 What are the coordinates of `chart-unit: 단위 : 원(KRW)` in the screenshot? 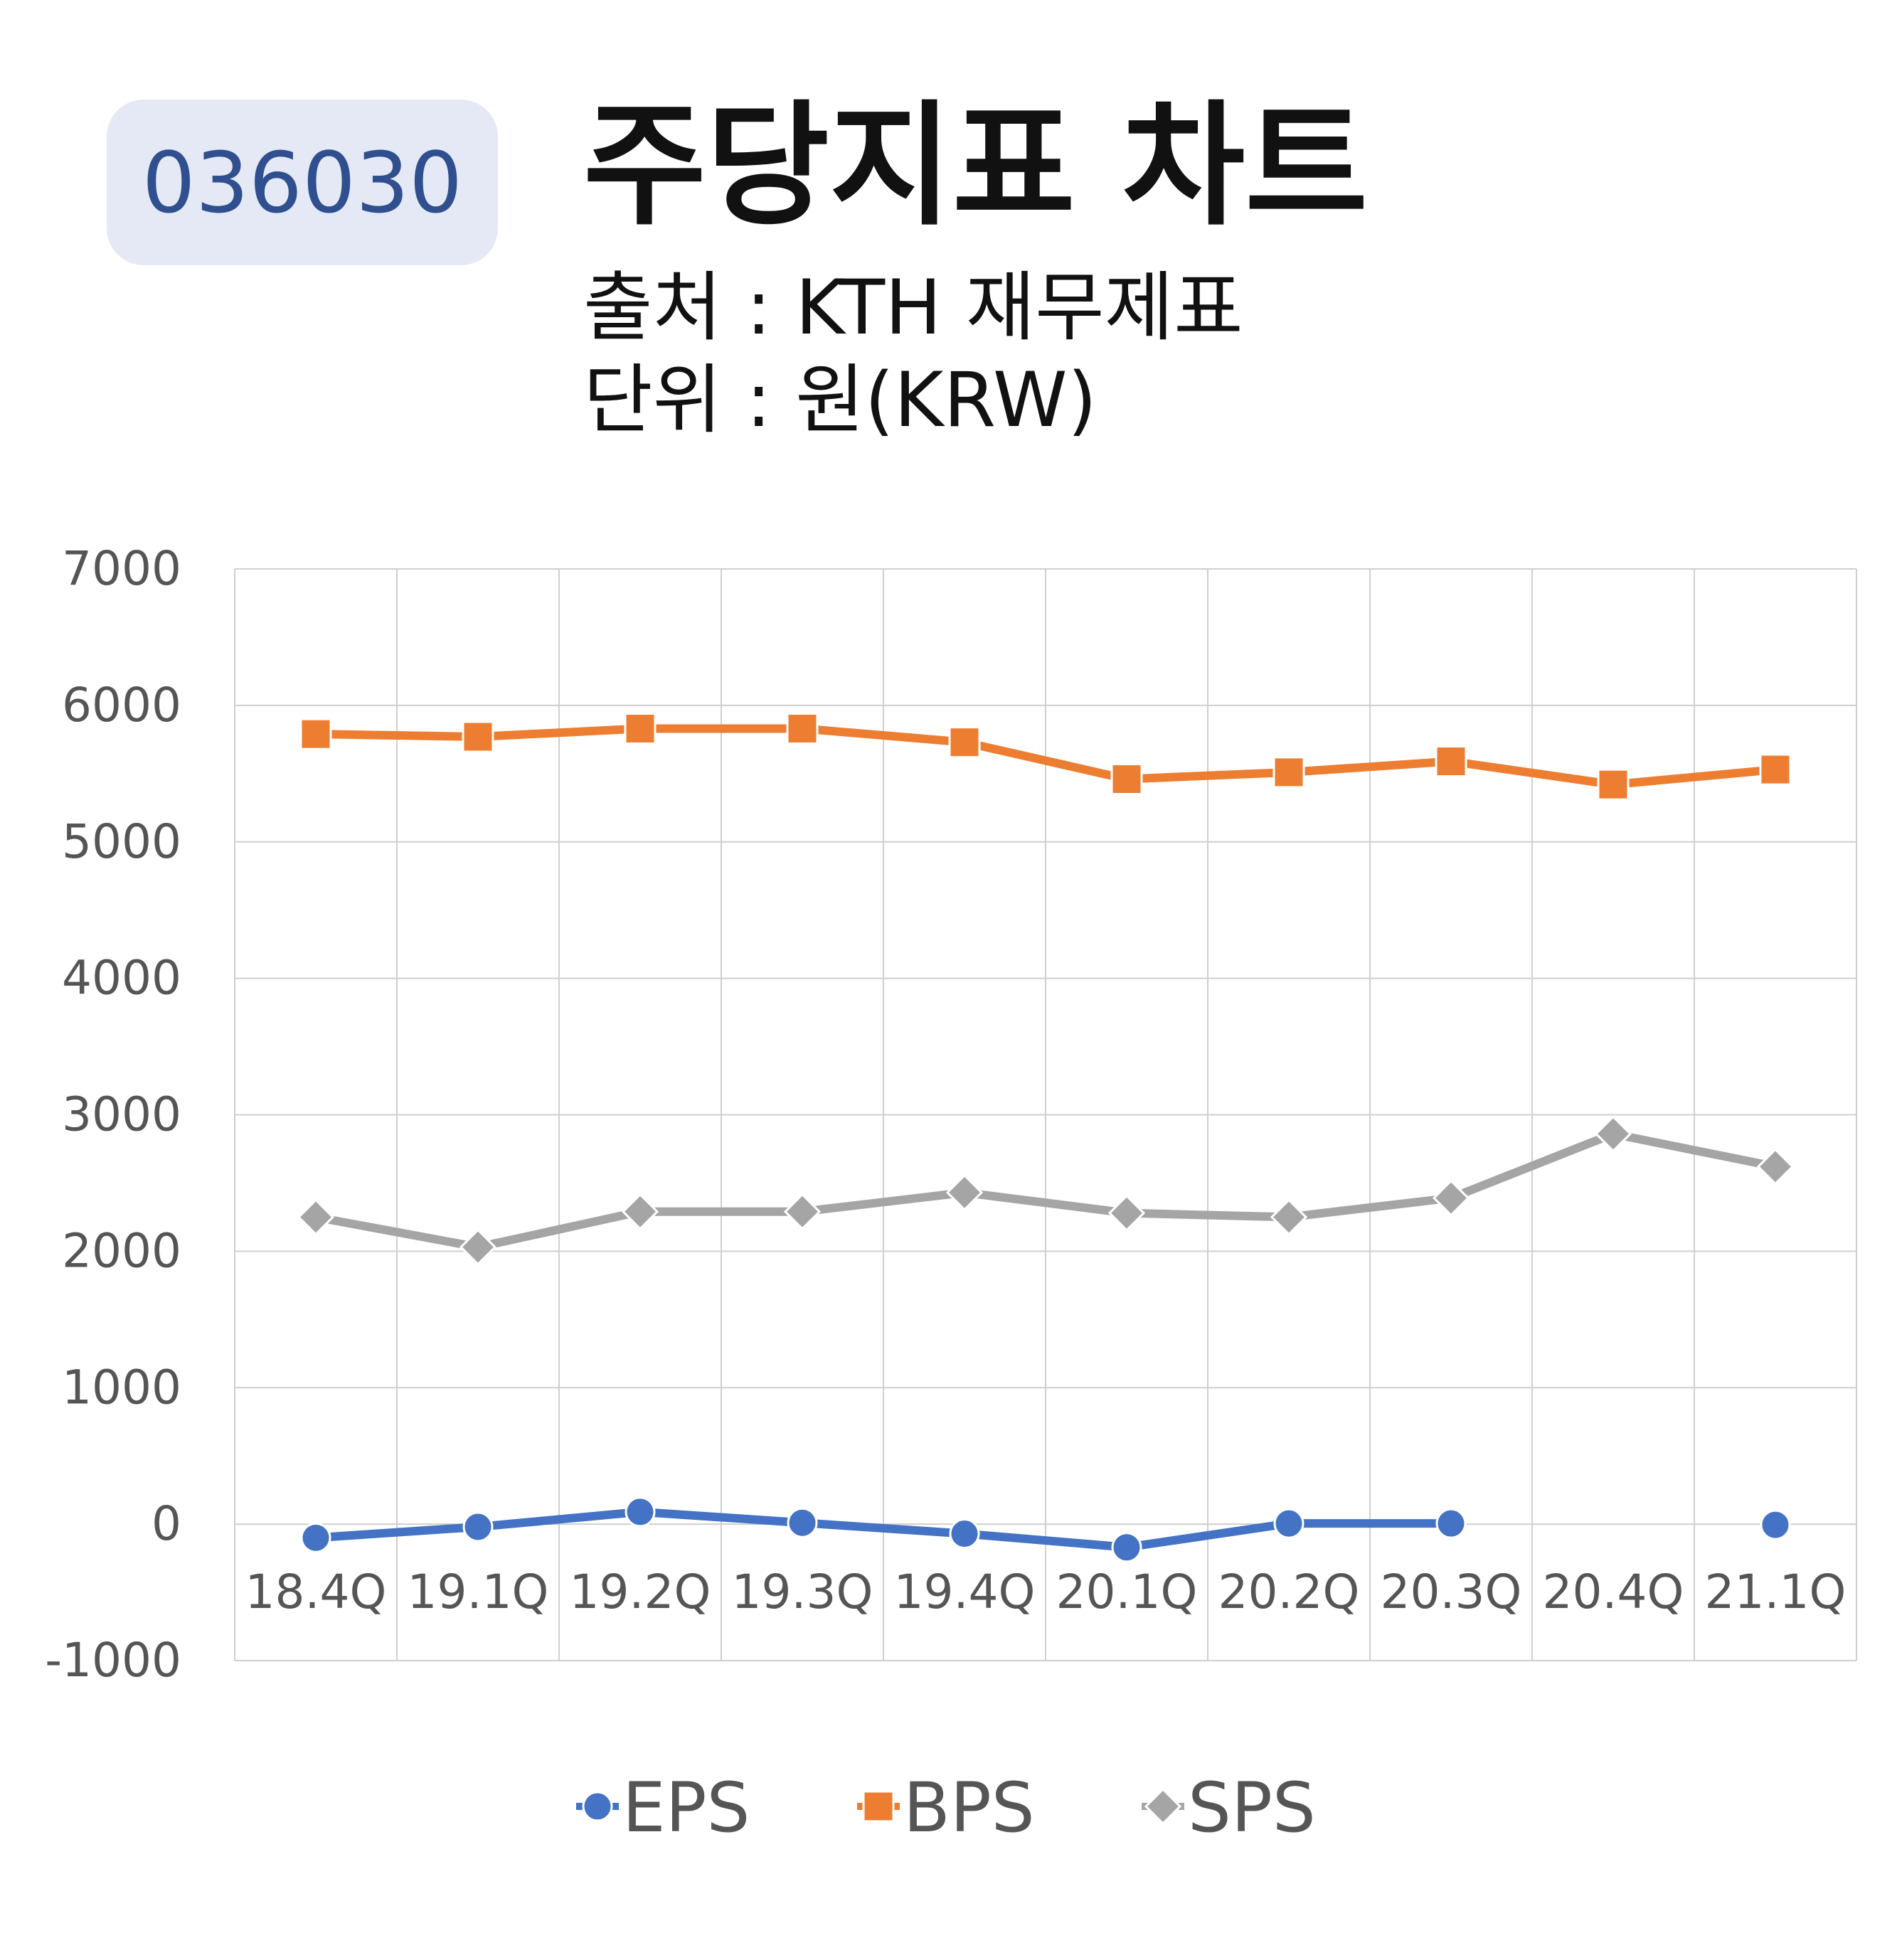 It's located at (841, 400).